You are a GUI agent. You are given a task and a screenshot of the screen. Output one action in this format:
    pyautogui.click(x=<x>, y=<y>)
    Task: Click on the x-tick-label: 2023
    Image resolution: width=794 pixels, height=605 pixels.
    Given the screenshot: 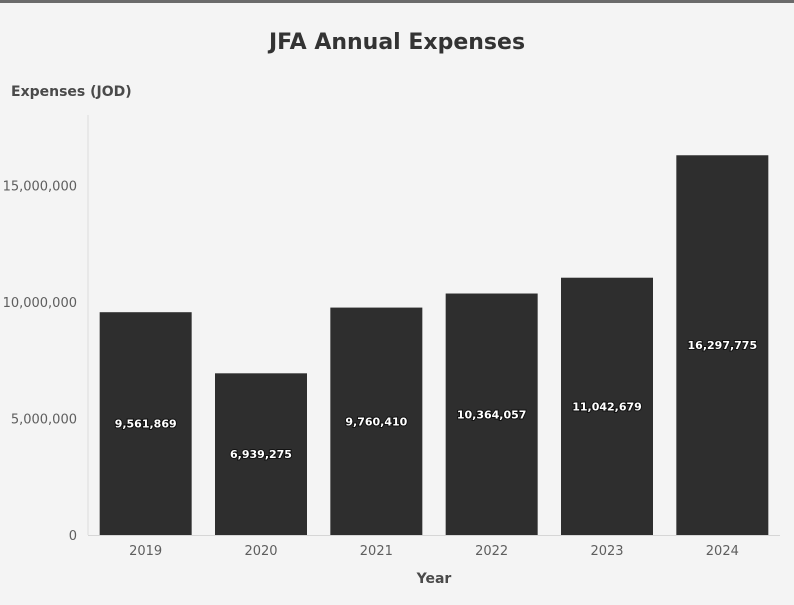 What is the action you would take?
    pyautogui.click(x=606, y=551)
    